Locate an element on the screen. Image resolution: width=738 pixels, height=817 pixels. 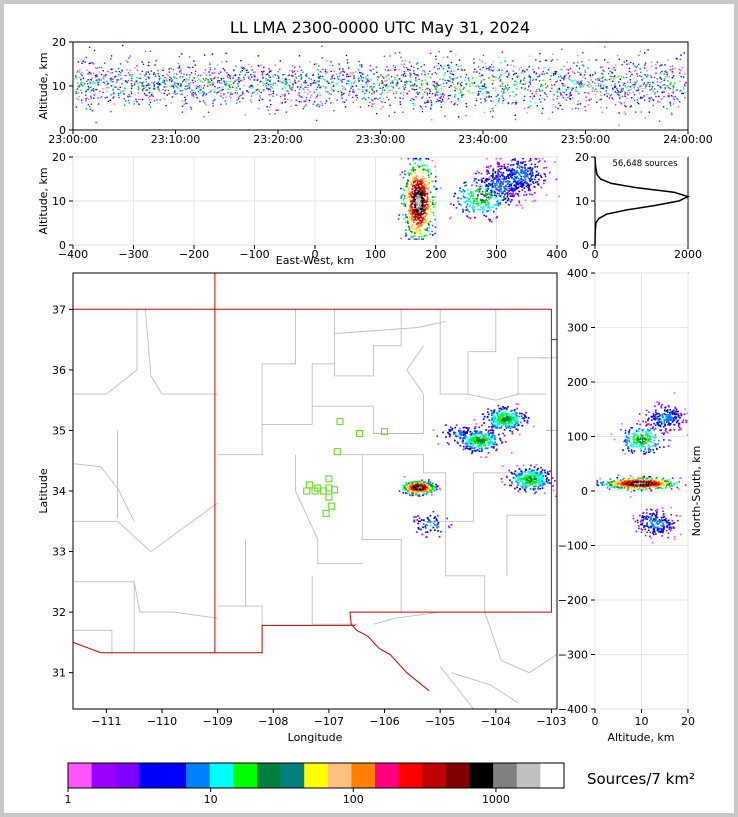
altitude-tick-label: 10 is located at coordinates (59, 201).